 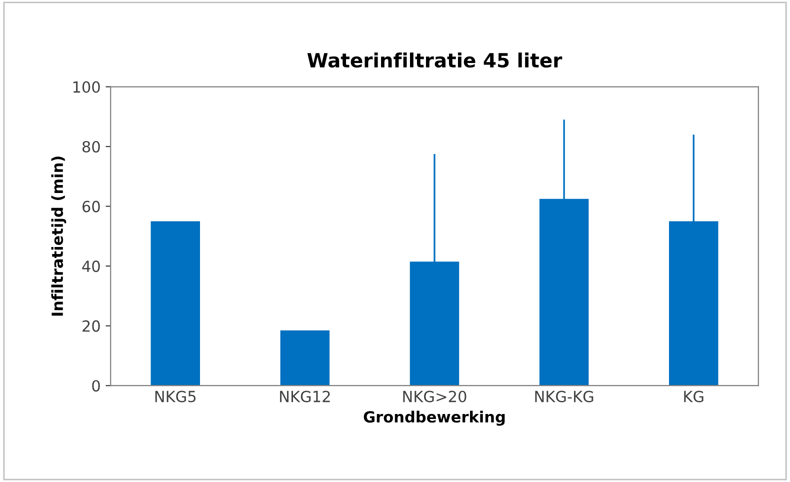 I want to click on x-tick-label: NKG-KG, so click(x=564, y=396).